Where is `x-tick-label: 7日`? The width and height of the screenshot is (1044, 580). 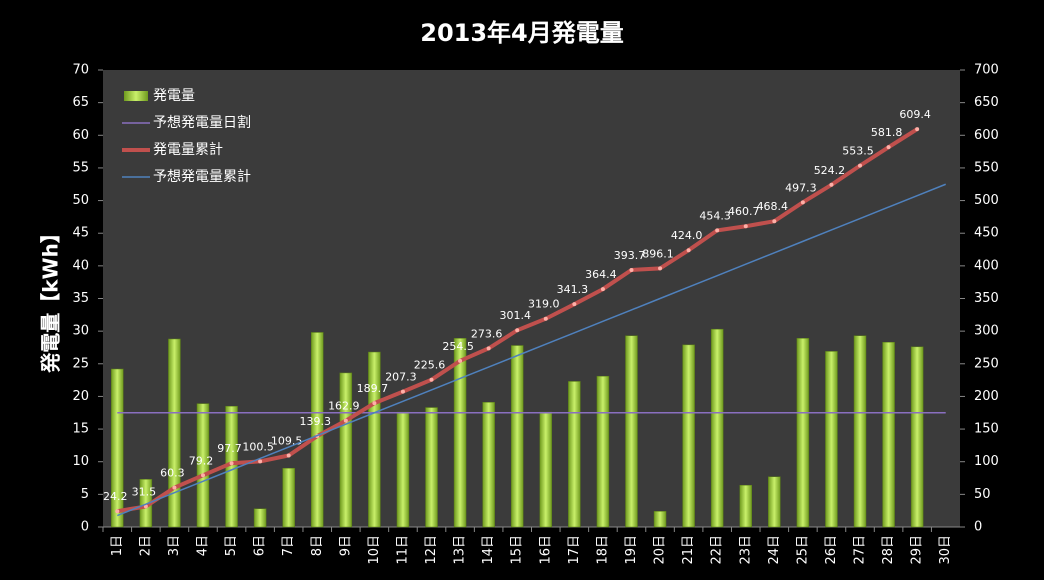
x-tick-label: 7日 is located at coordinates (288, 545).